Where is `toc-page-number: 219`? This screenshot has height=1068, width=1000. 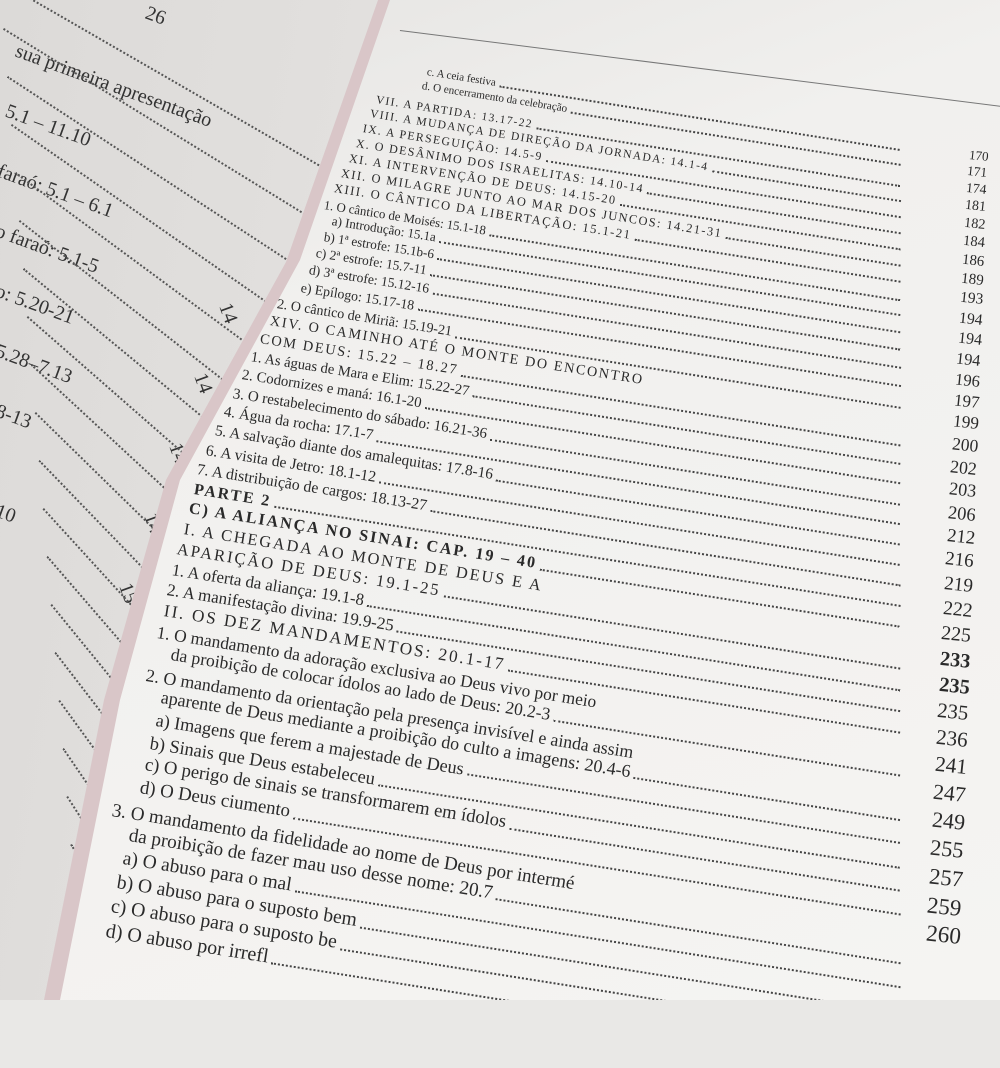 toc-page-number: 219 is located at coordinates (959, 585).